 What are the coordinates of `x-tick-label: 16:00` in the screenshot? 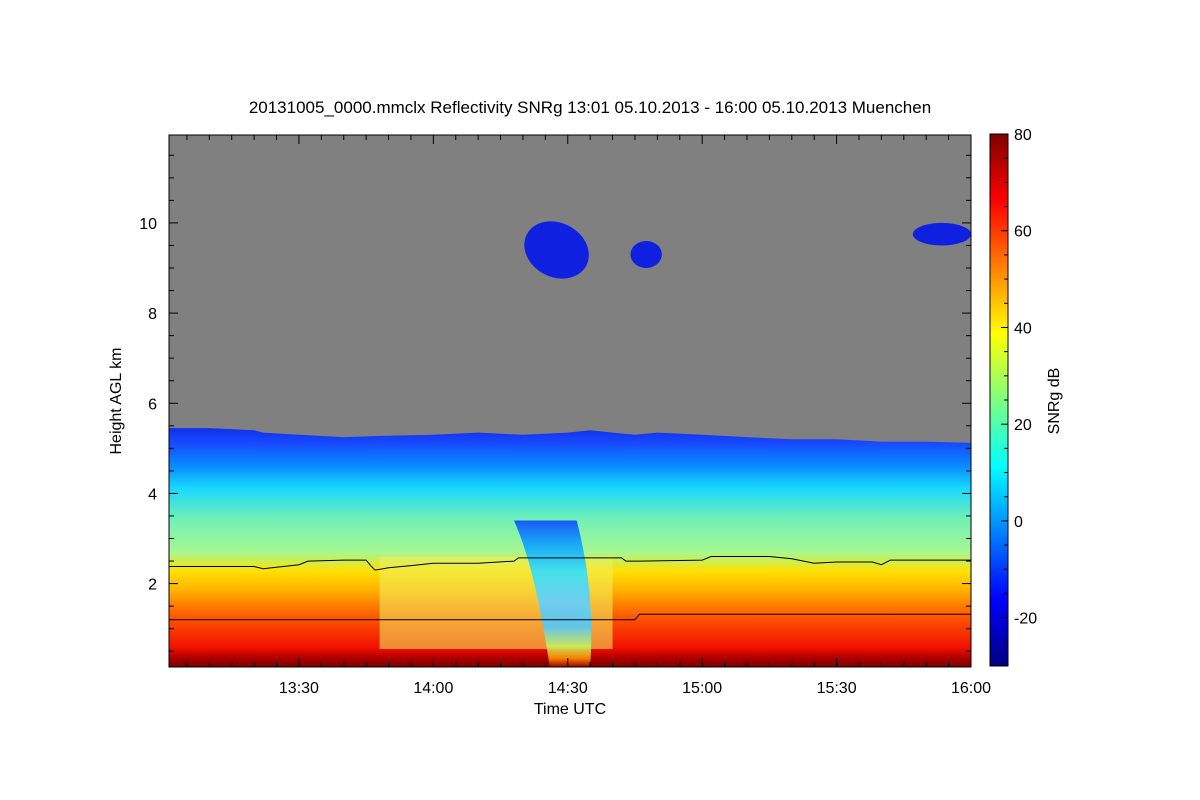 It's located at (971, 688).